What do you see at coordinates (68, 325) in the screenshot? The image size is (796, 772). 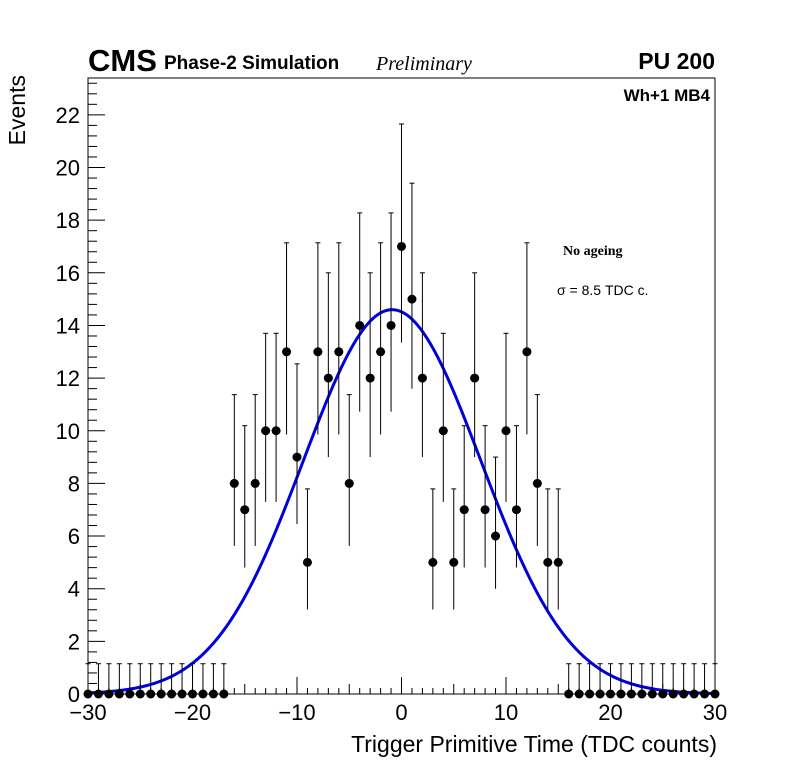 I see `y-tick-label: 14` at bounding box center [68, 325].